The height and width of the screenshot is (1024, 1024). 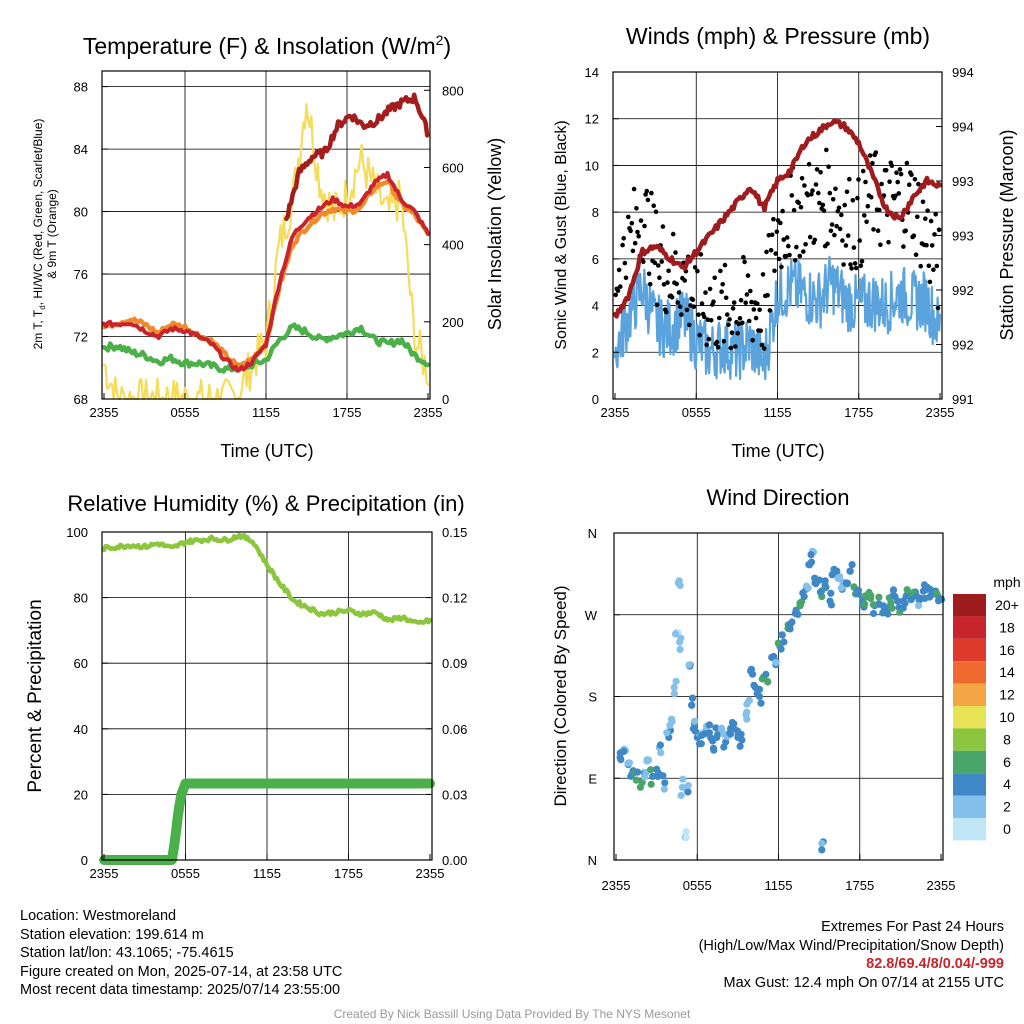 I want to click on speed-legend-label: 10, so click(x=1007, y=717).